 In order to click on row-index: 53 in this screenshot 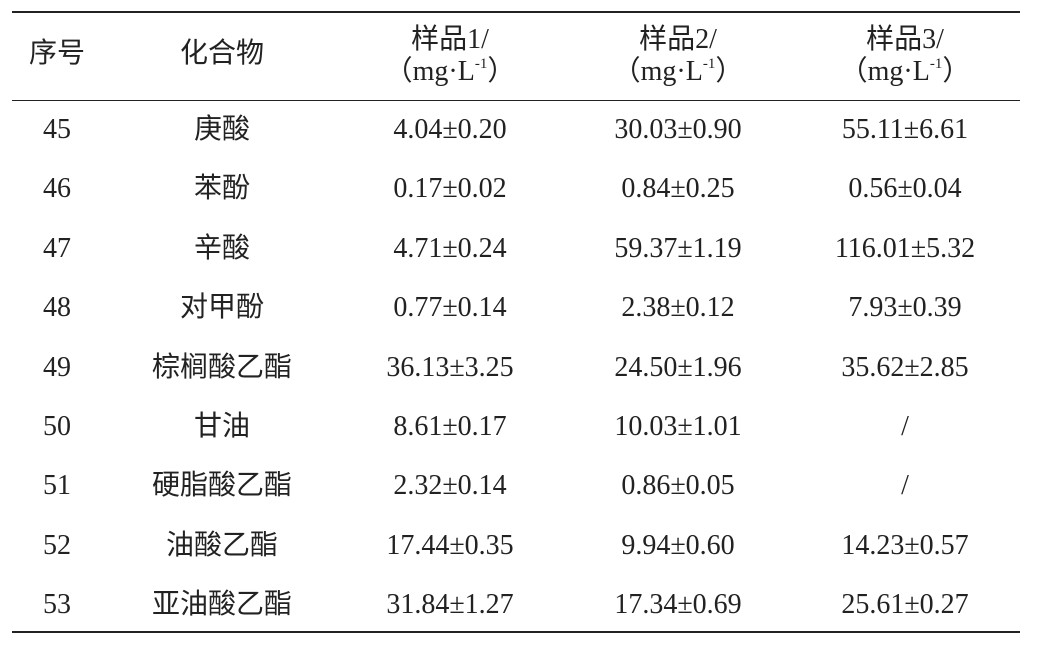, I will do `click(57, 605)`.